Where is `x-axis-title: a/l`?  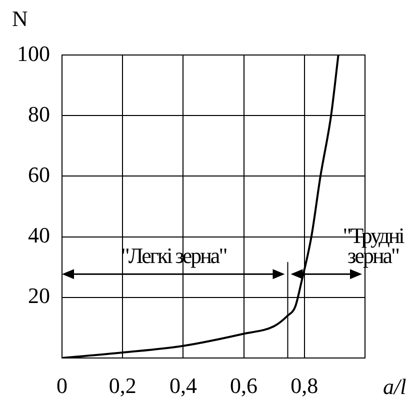 x-axis-title: a/l is located at coordinates (394, 386).